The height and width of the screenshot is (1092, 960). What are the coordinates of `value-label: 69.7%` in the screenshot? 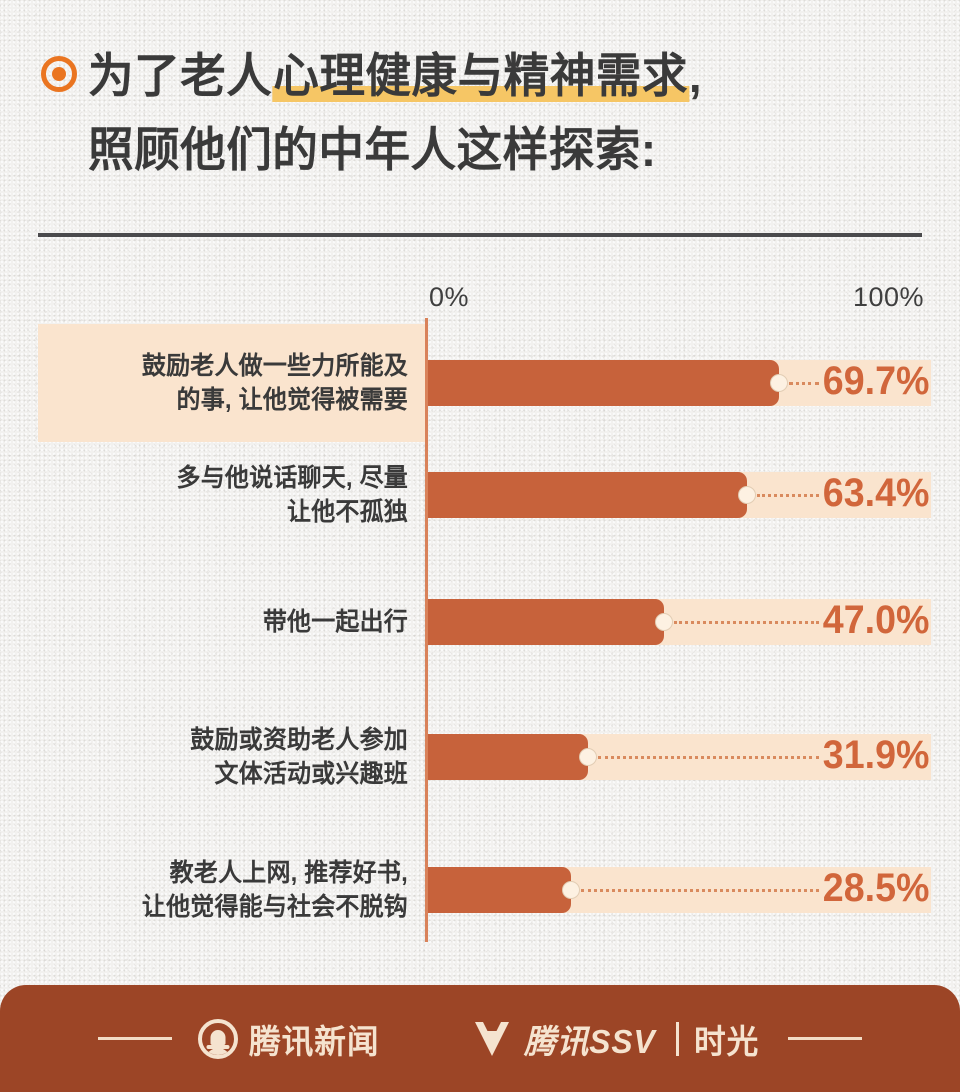 It's located at (875, 381).